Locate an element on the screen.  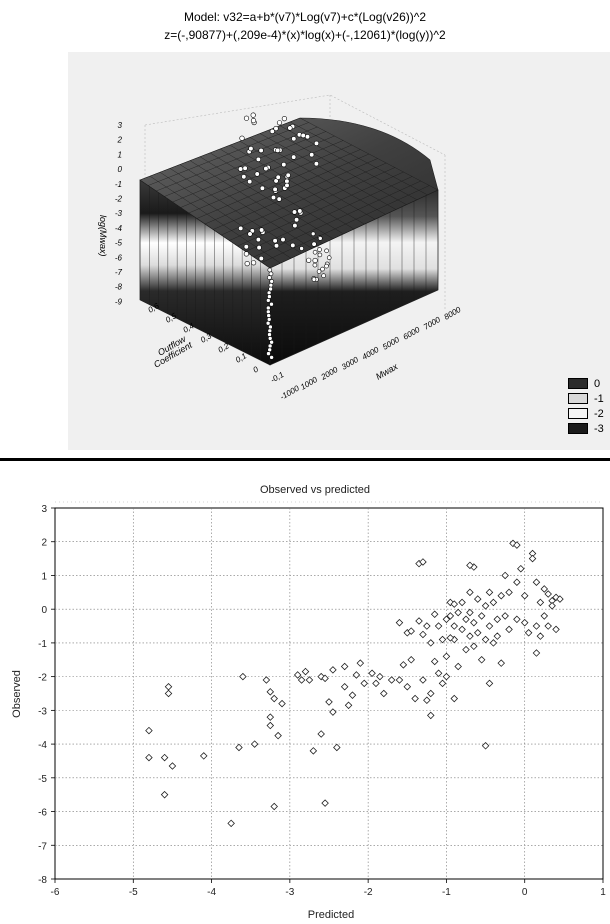
surface-x-tick: 5000 is located at coordinates (391, 343).